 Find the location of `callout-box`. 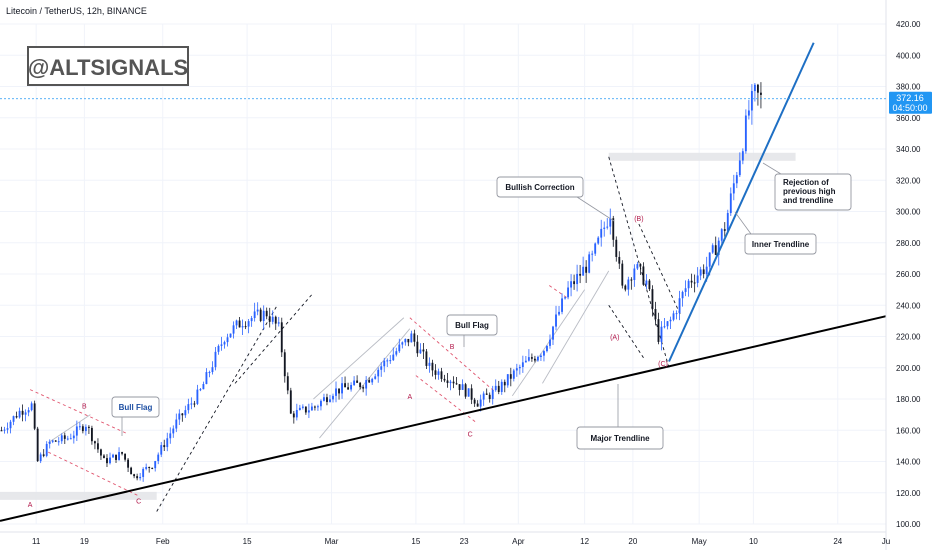

callout-box is located at coordinates (472, 325).